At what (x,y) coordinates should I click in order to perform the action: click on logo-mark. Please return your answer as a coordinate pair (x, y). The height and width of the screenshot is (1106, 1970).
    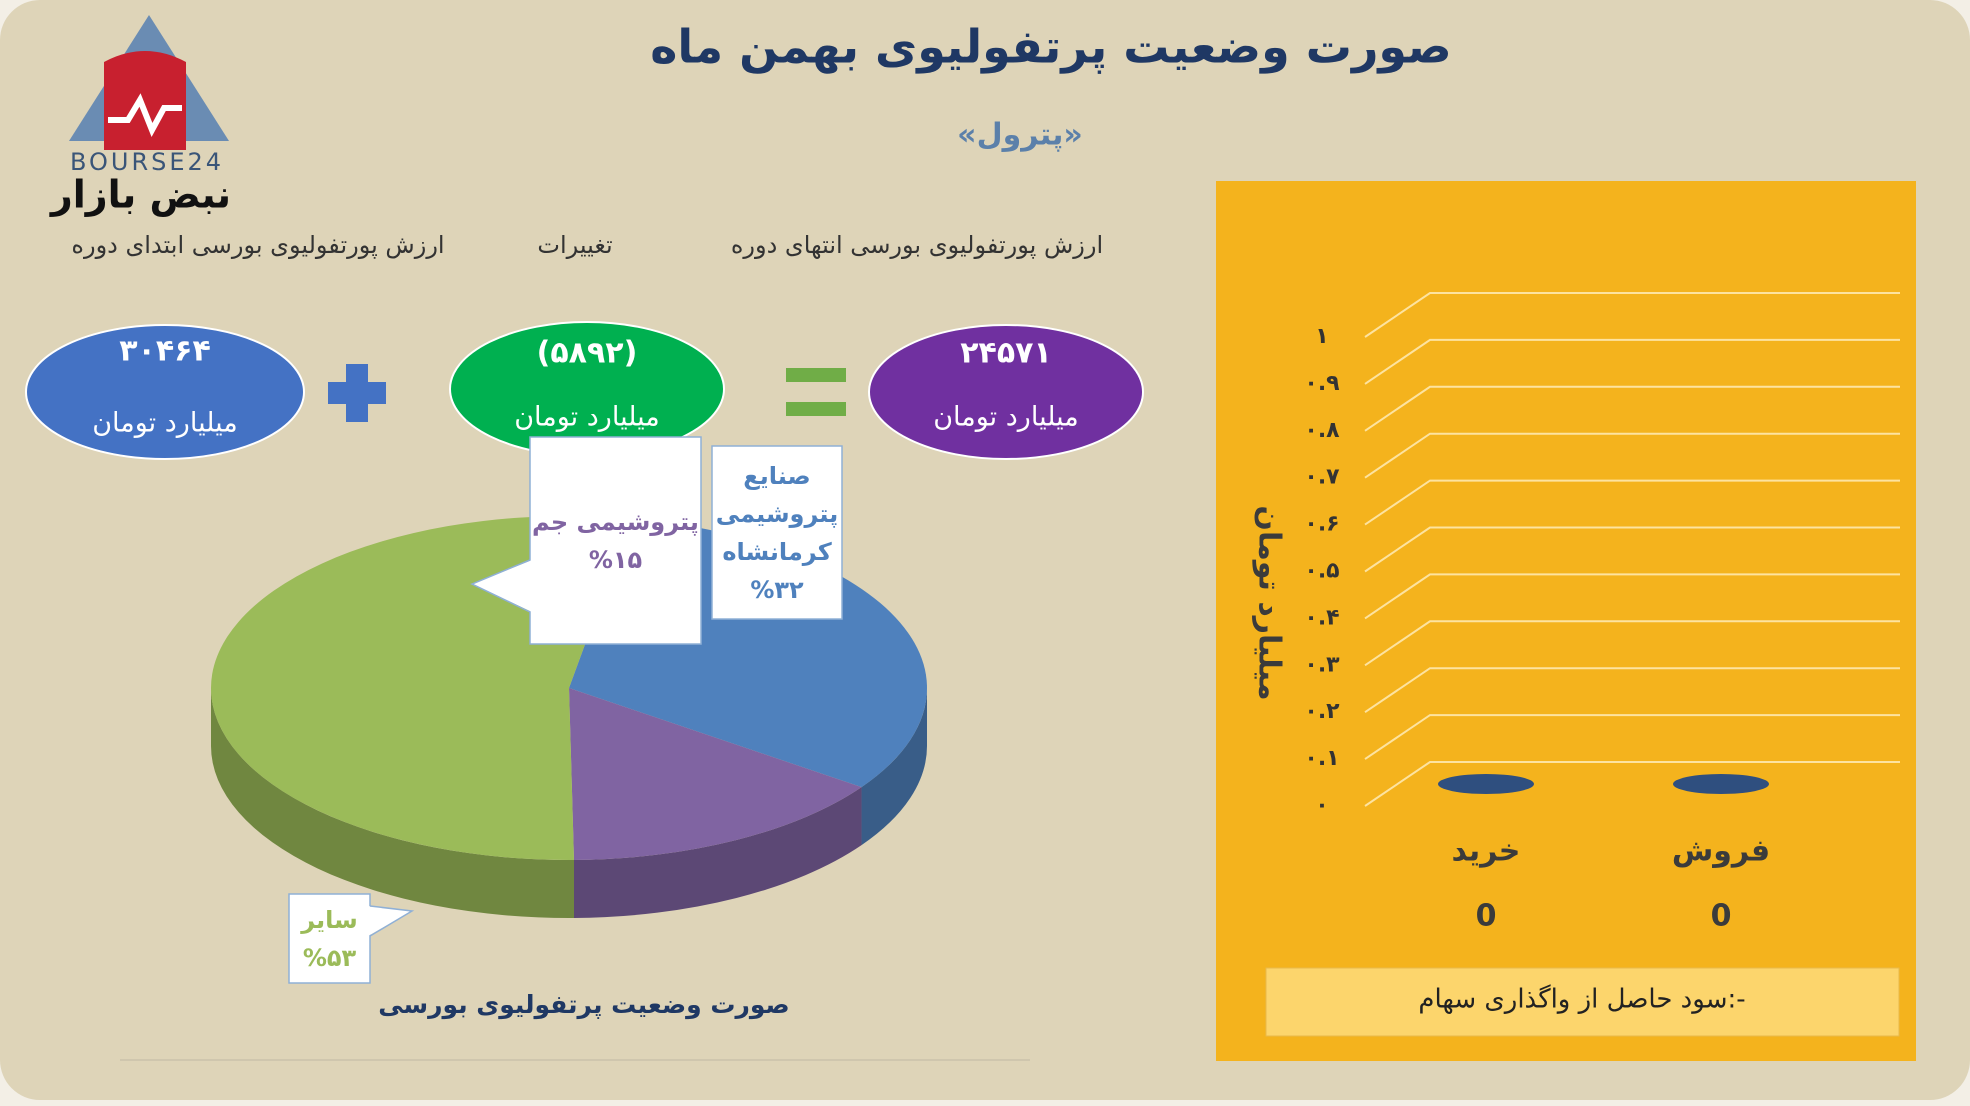
    Looking at the image, I should click on (145, 100).